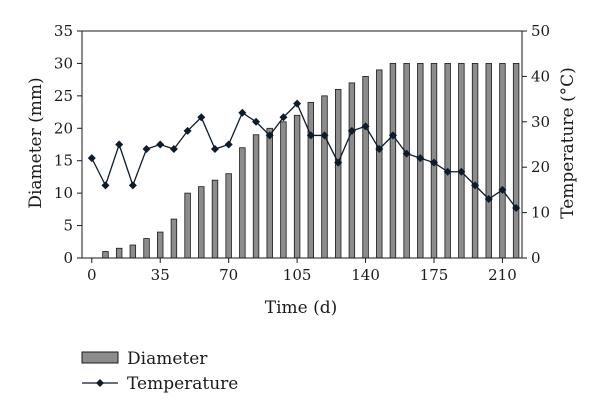  I want to click on y-tick-label: 5, so click(68, 226).